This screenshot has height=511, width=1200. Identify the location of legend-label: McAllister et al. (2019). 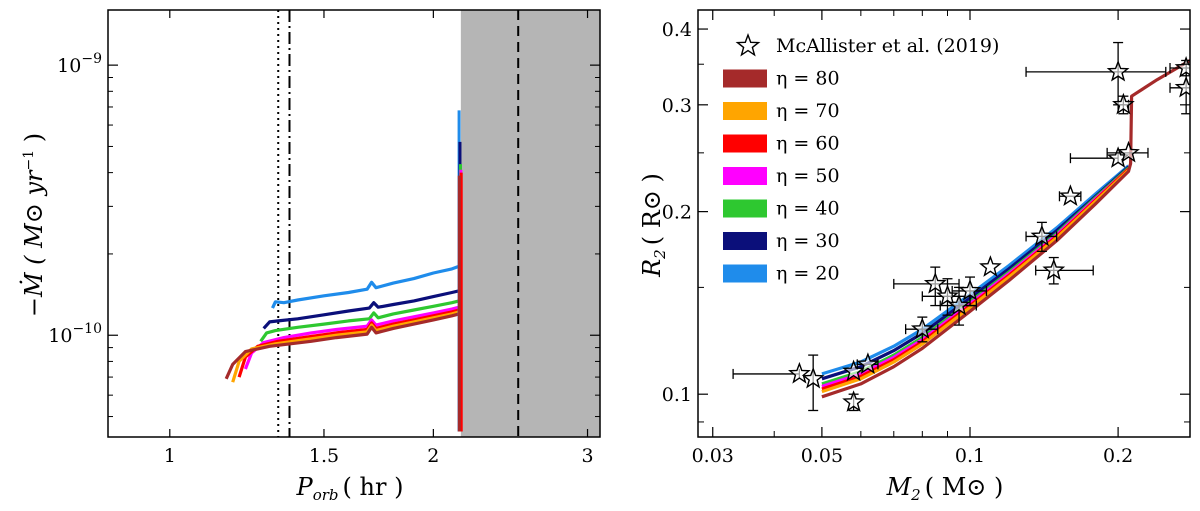
(887, 46).